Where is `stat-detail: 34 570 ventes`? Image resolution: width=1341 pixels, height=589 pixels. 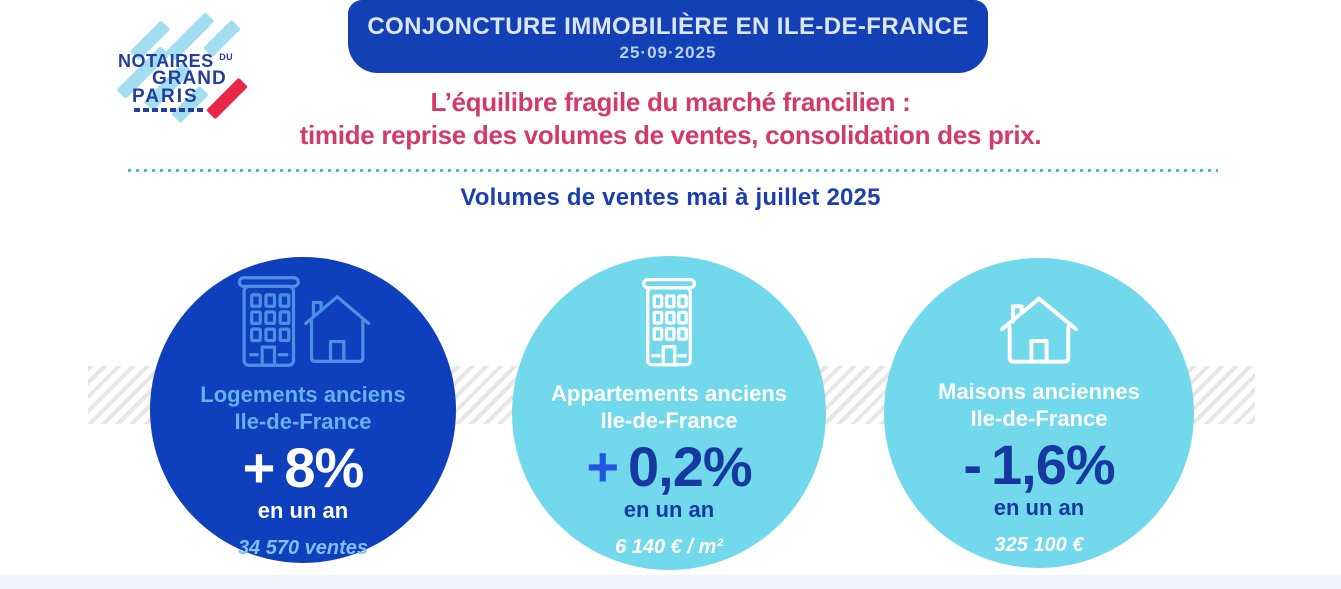 stat-detail: 34 570 ventes is located at coordinates (303, 548).